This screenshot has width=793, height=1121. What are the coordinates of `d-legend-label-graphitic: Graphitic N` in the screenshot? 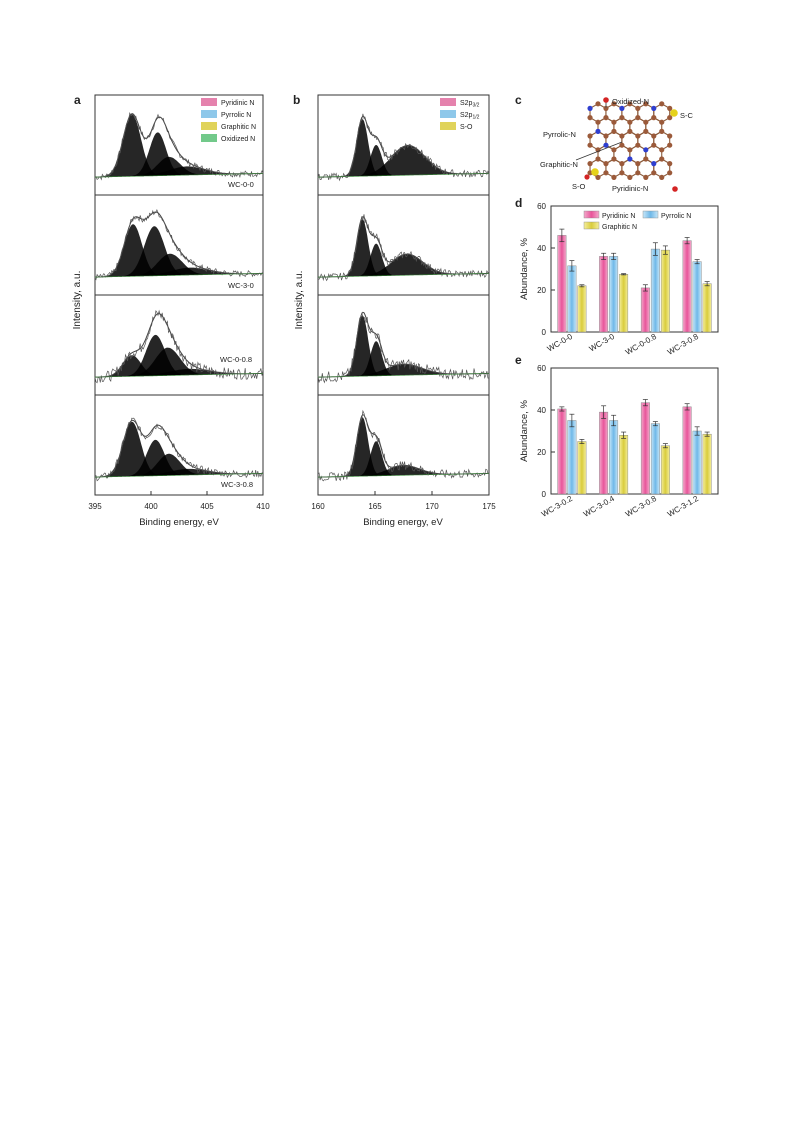 It's located at (619, 227).